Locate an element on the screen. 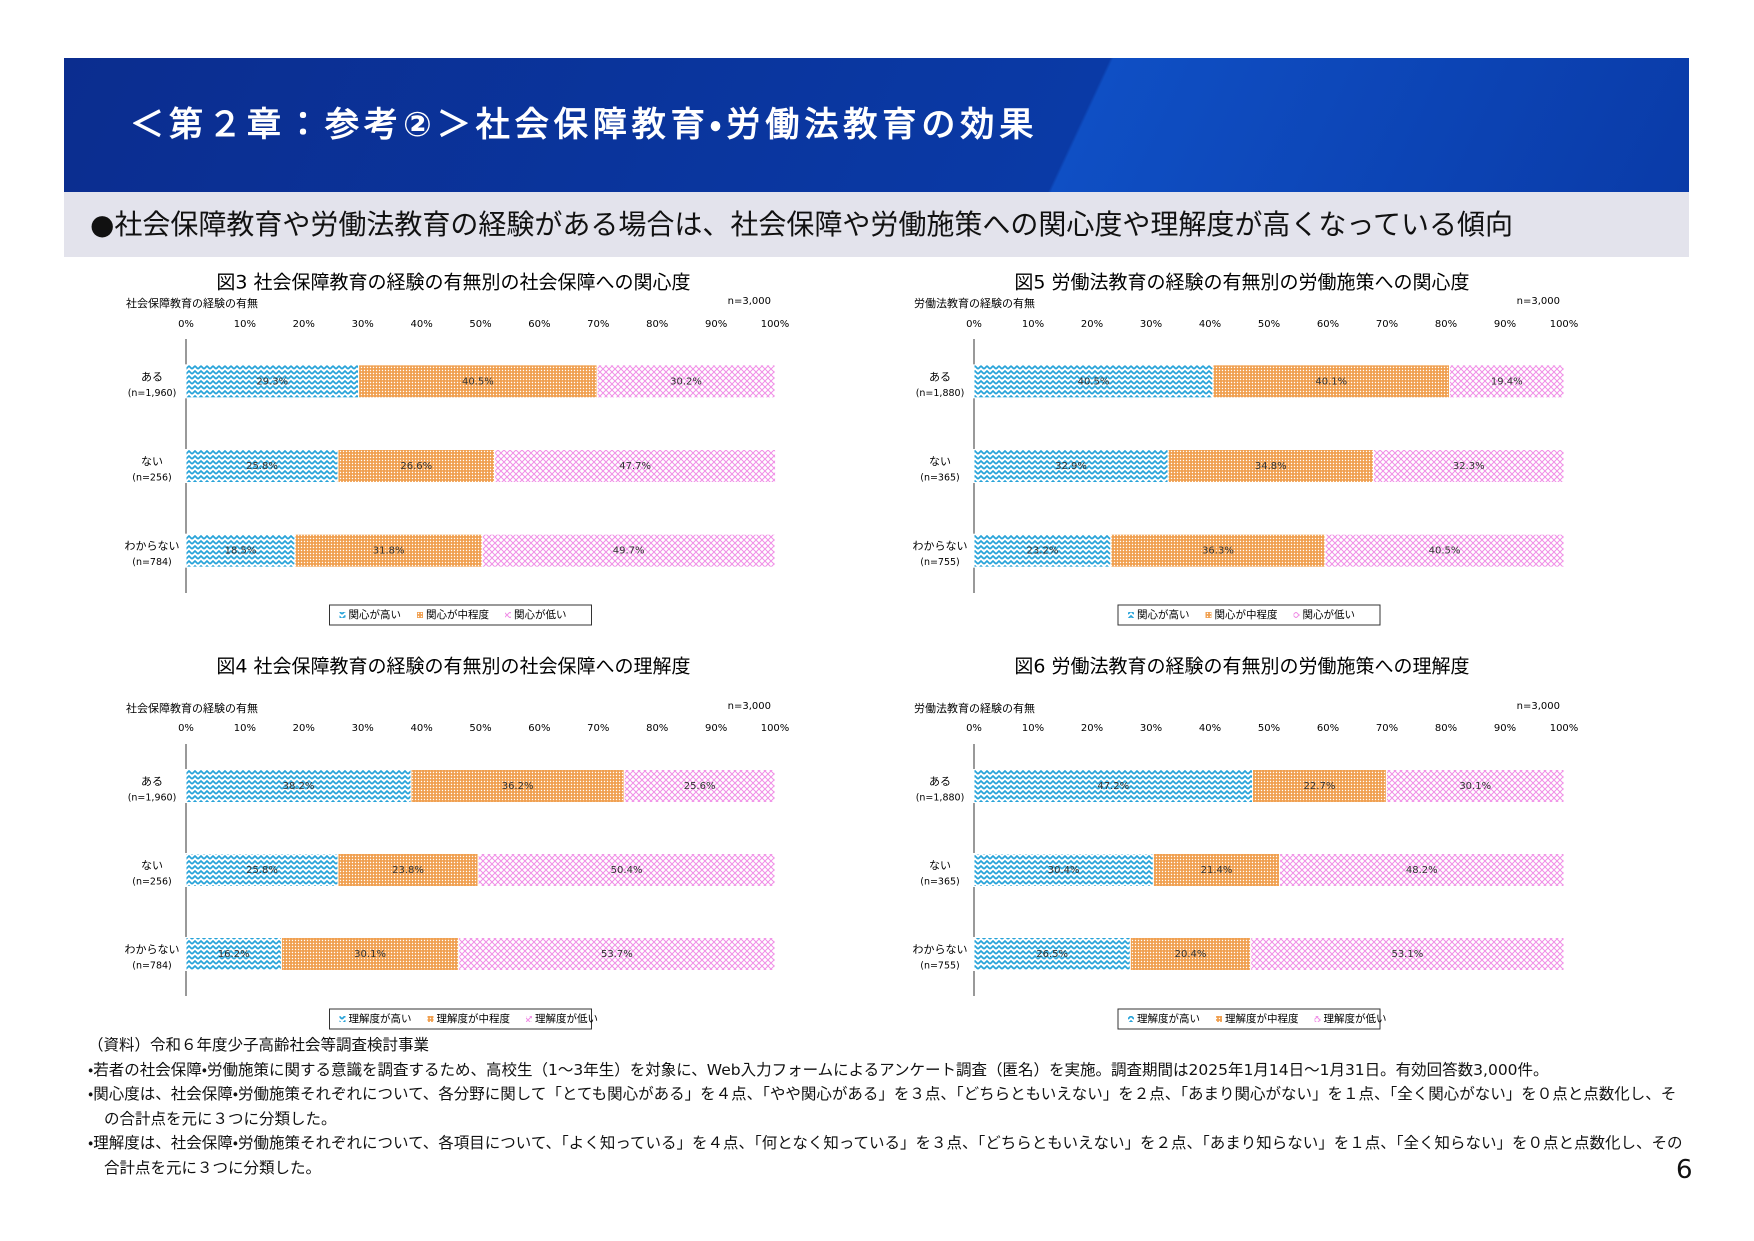 This screenshot has height=1241, width=1754. legend-label: 理解度が中程度 is located at coordinates (474, 1018).